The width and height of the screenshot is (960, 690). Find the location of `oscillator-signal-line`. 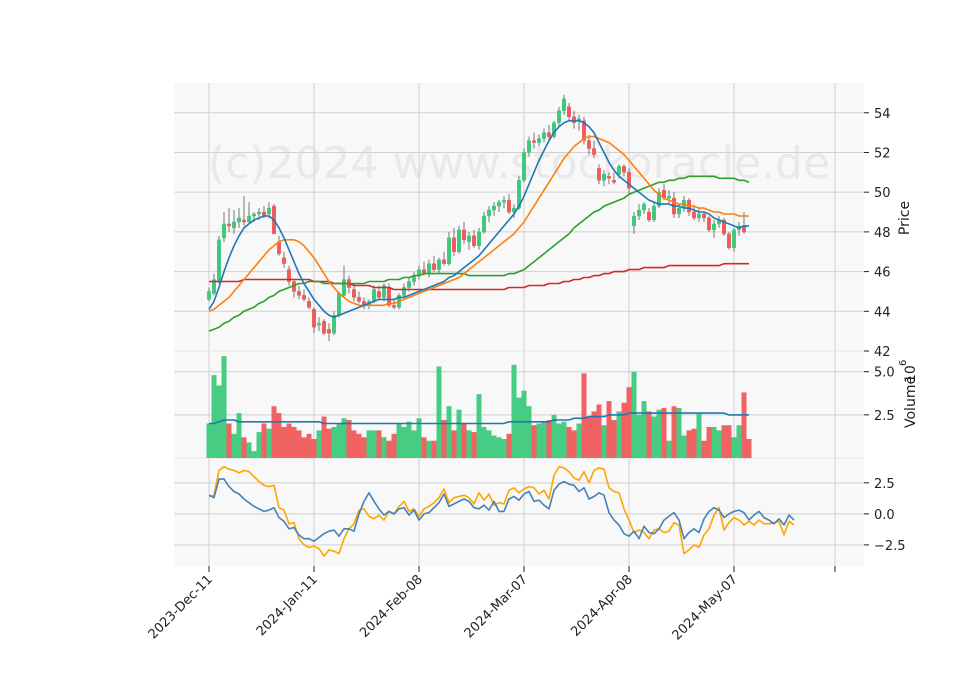

oscillator-signal-line is located at coordinates (501, 511).